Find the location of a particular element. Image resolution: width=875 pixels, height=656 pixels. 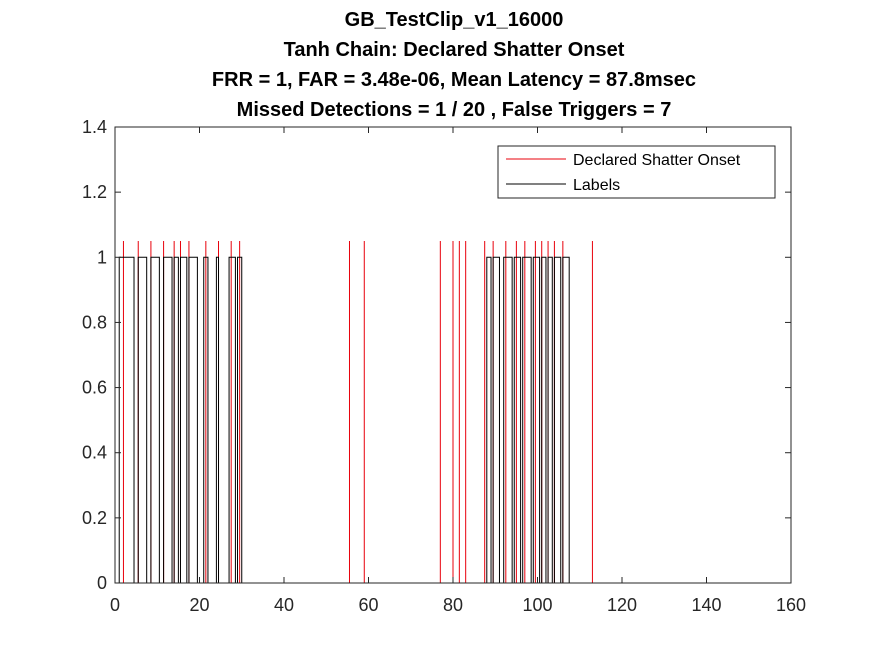

legend-box is located at coordinates (636, 172).